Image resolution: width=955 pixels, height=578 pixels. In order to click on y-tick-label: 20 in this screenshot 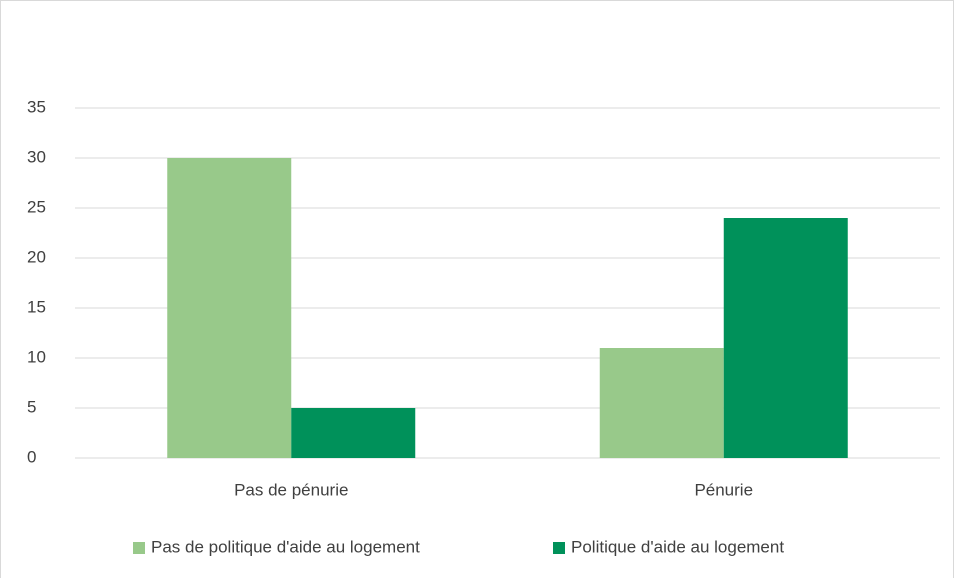, I will do `click(36, 256)`.